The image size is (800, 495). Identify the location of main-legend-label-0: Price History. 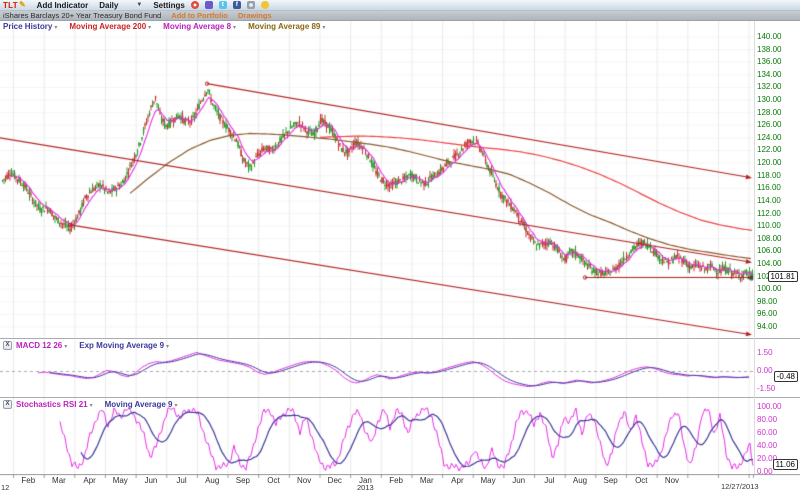
(28, 26).